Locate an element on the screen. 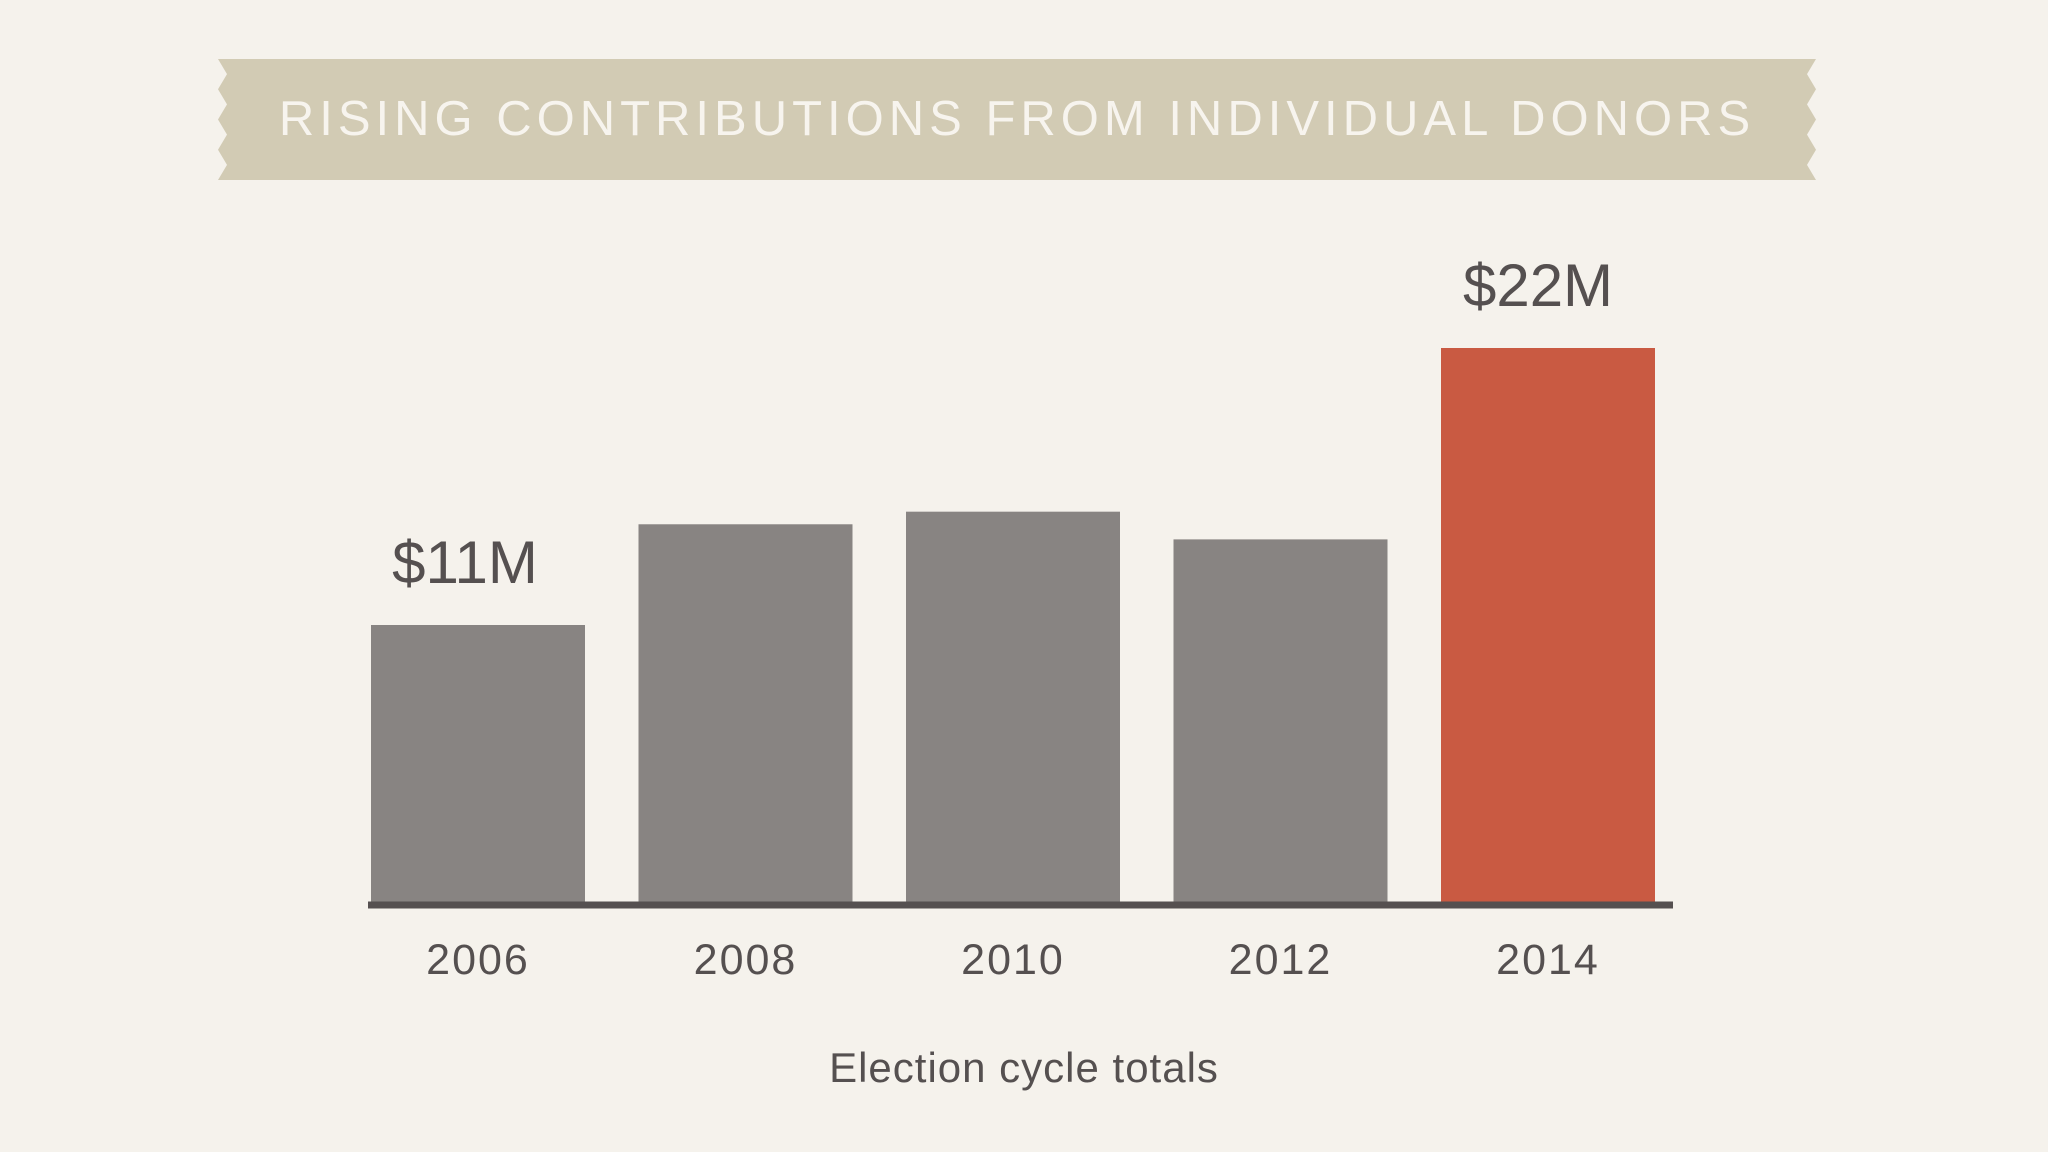 This screenshot has width=2048, height=1152. x-tick-labels-layer: 2006 2008 2010 2012 2014 is located at coordinates (1013, 960).